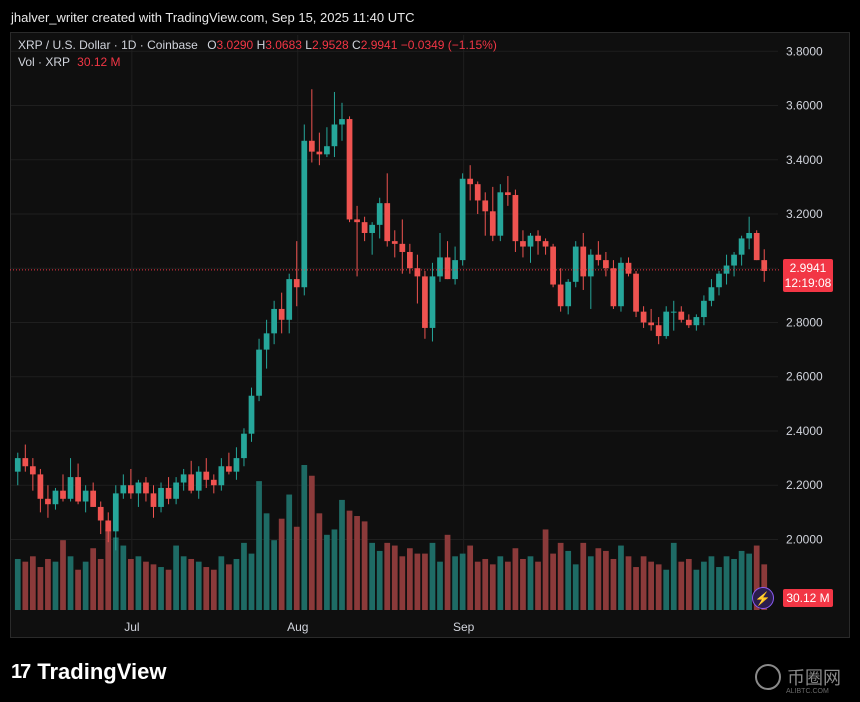 The width and height of the screenshot is (860, 702). I want to click on watermark-circle-icon, so click(768, 677).